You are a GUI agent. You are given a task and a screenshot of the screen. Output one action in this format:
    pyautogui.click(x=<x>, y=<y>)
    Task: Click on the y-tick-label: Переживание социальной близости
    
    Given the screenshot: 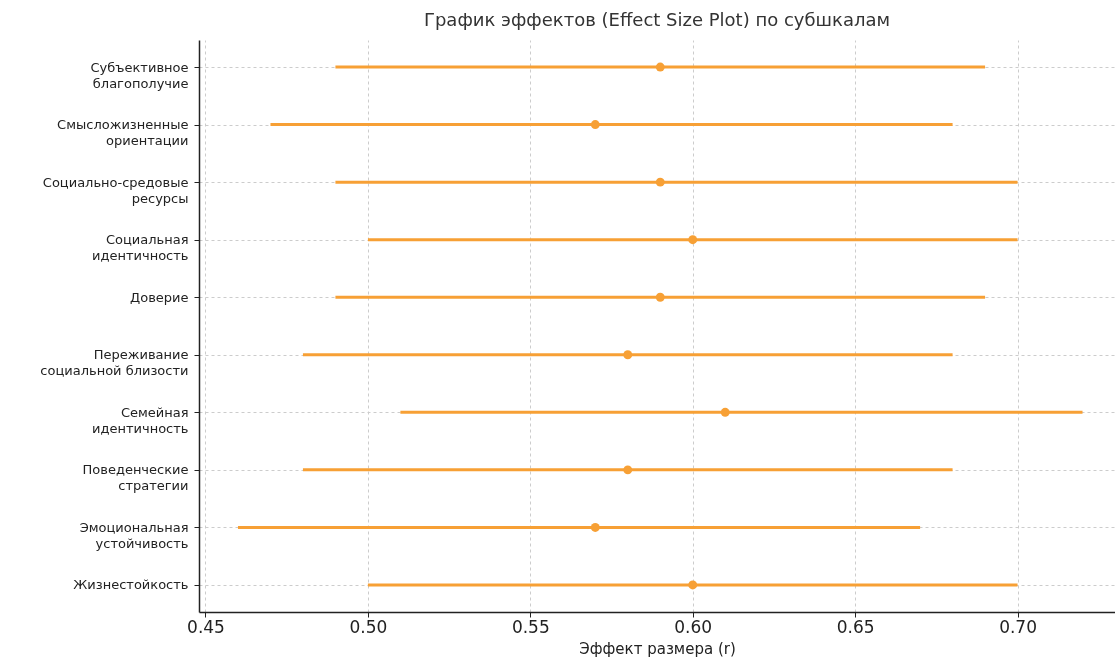 What is the action you would take?
    pyautogui.click(x=114, y=363)
    